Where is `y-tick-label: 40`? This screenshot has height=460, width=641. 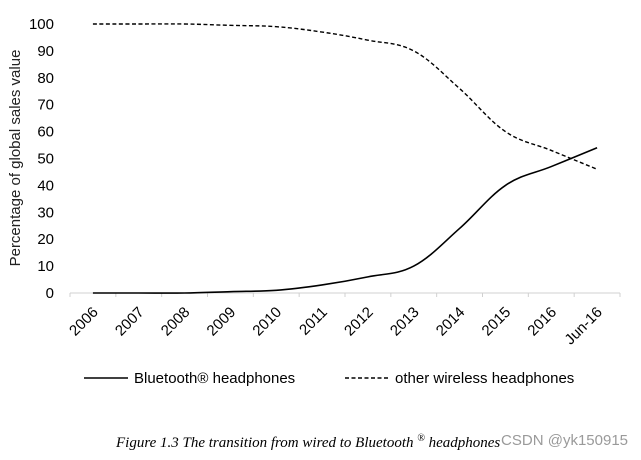
y-tick-label: 40 is located at coordinates (45, 185).